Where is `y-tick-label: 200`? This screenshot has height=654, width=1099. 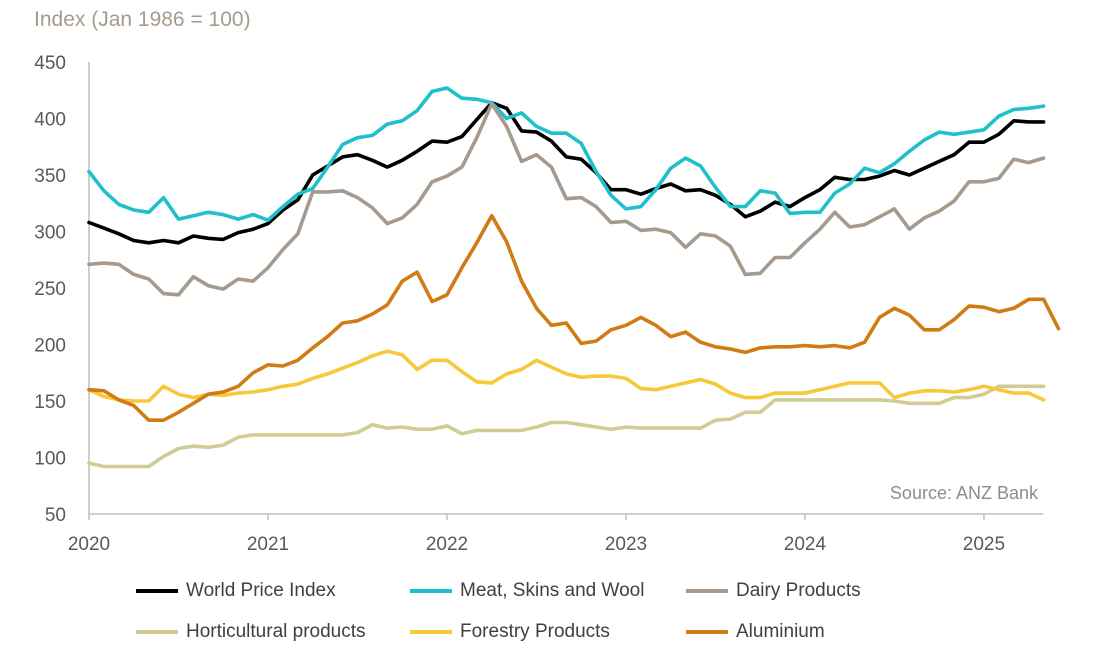
y-tick-label: 200 is located at coordinates (50, 346).